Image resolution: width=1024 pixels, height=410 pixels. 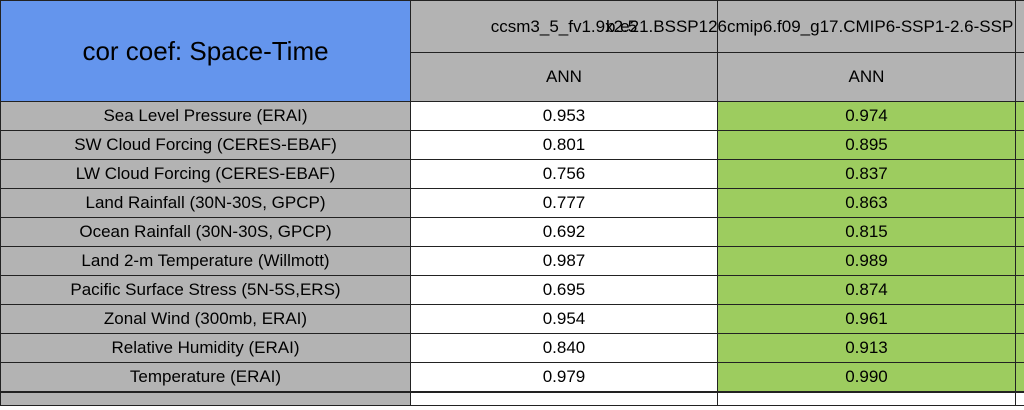 What do you see at coordinates (866, 348) in the screenshot?
I see `value-model2: 0.913` at bounding box center [866, 348].